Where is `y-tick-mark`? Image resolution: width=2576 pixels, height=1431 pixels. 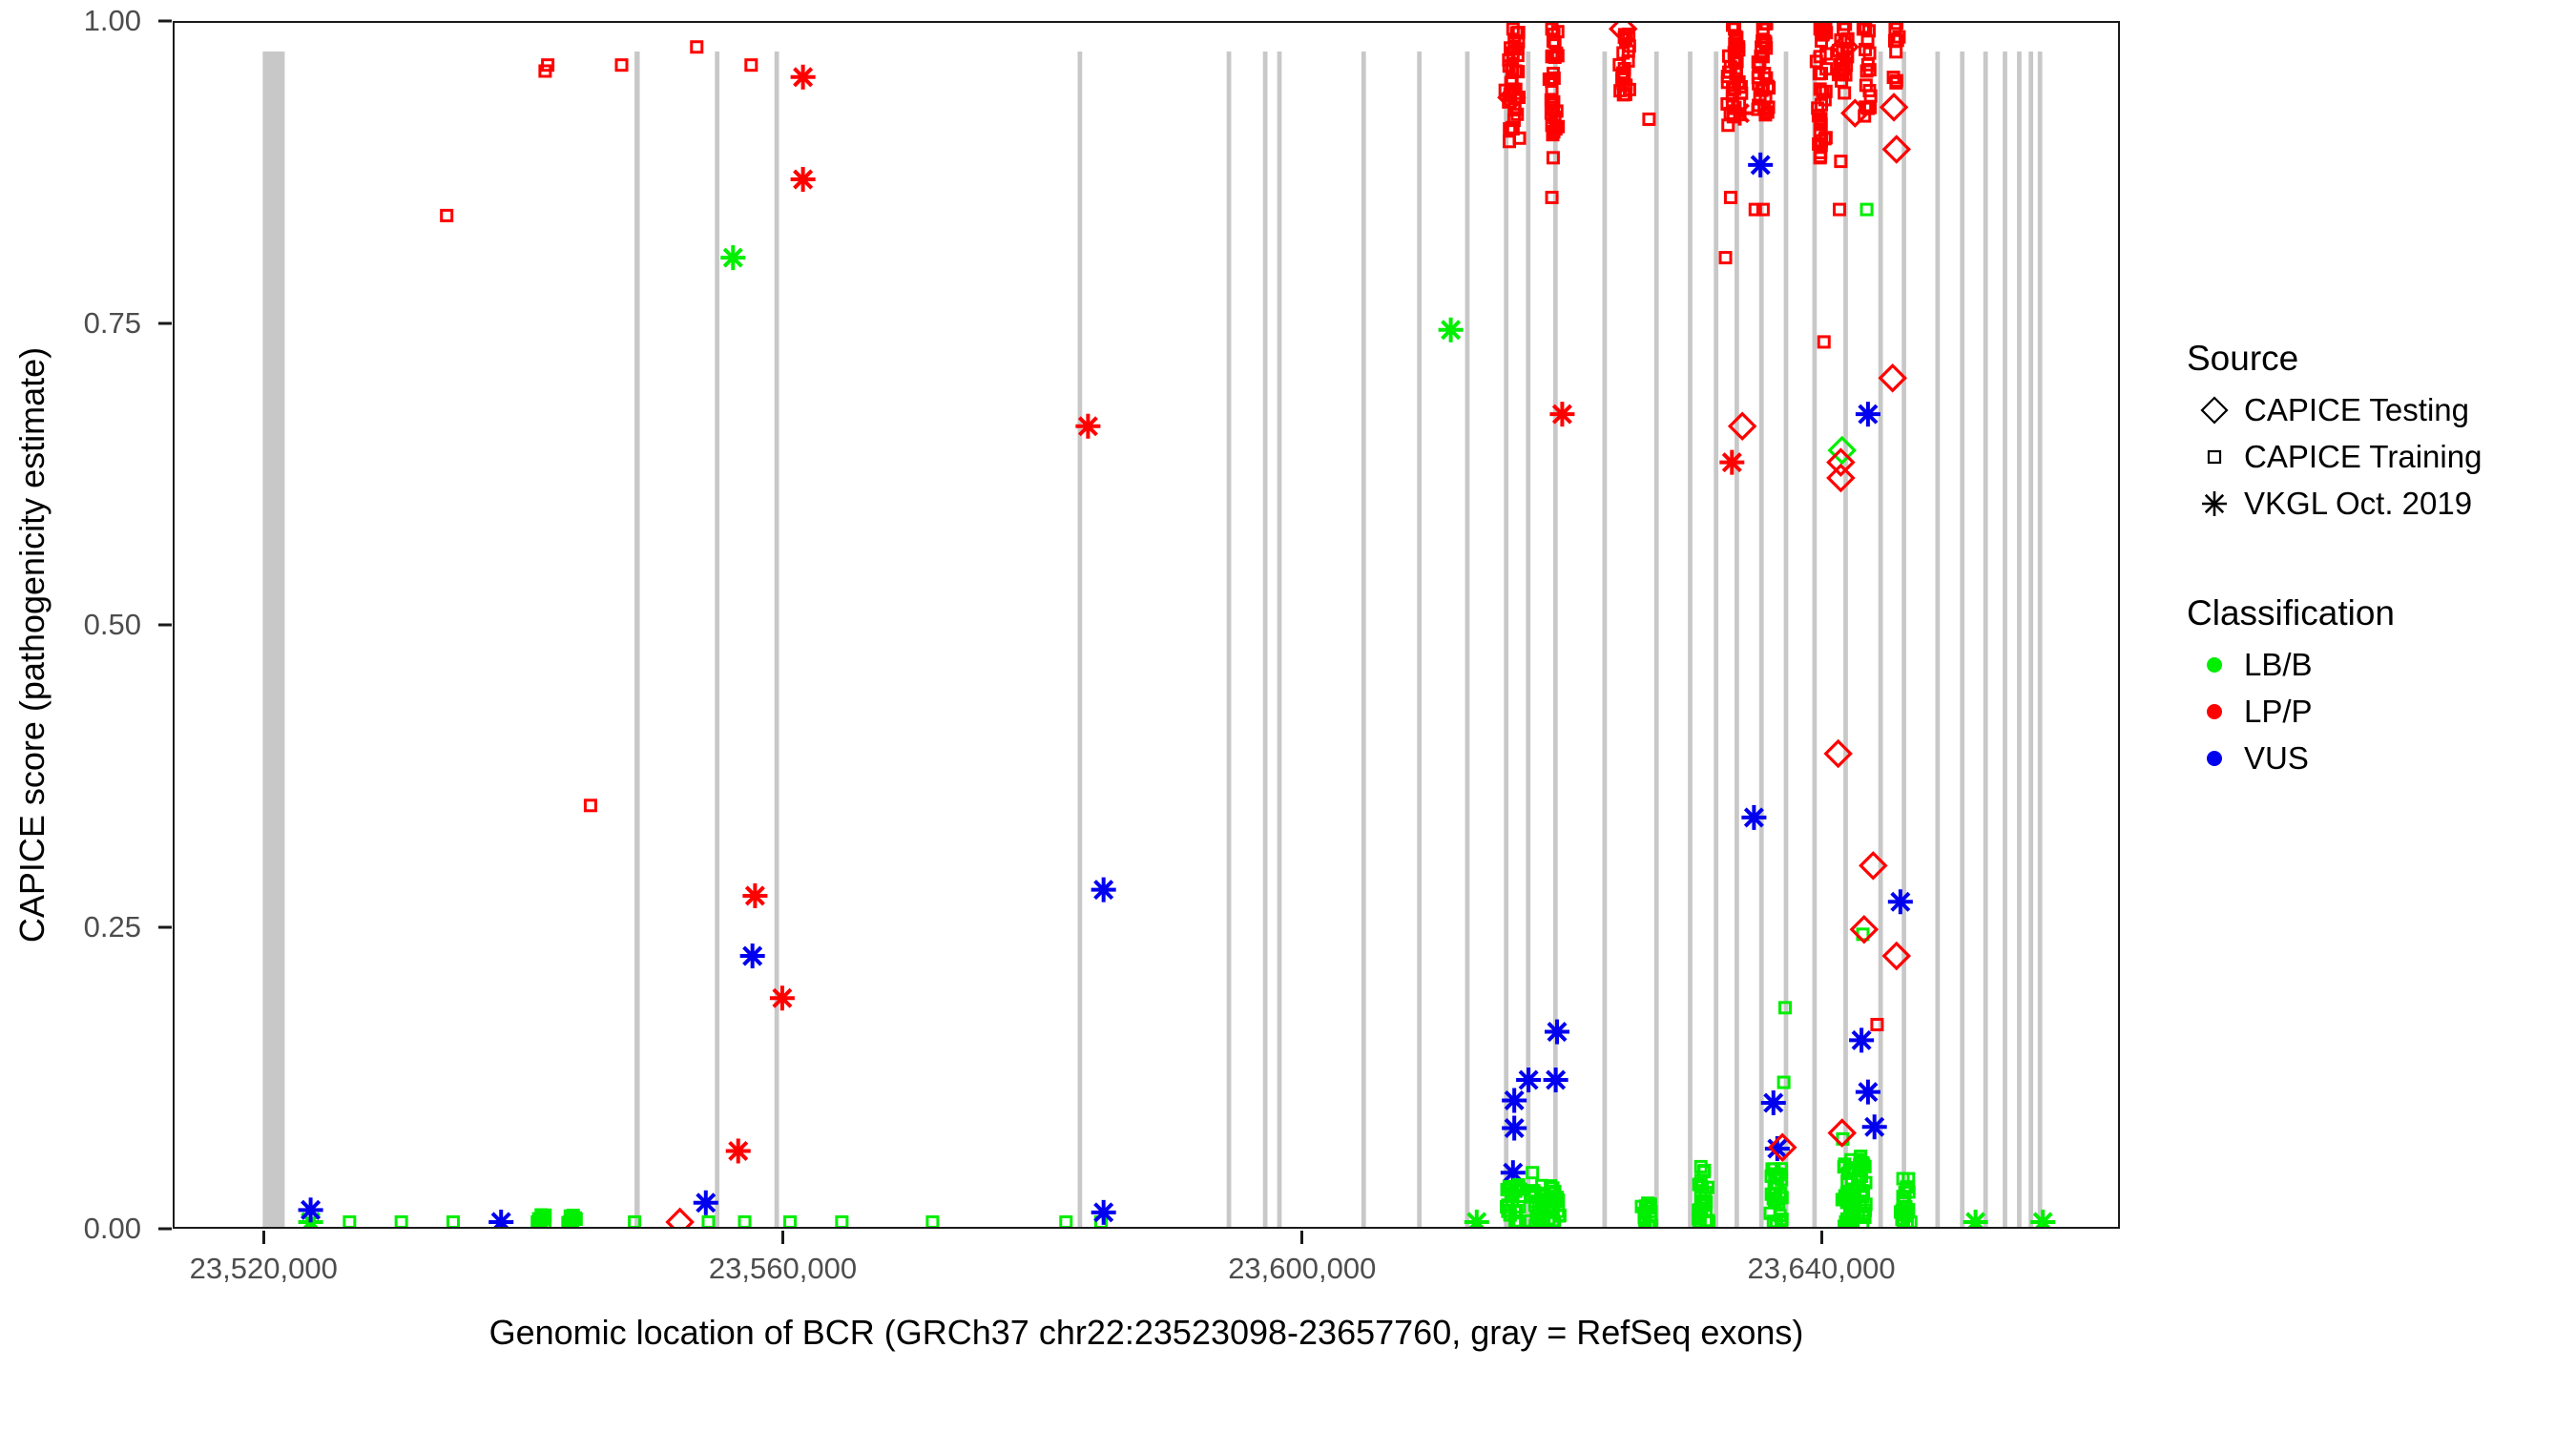 y-tick-mark is located at coordinates (165, 625).